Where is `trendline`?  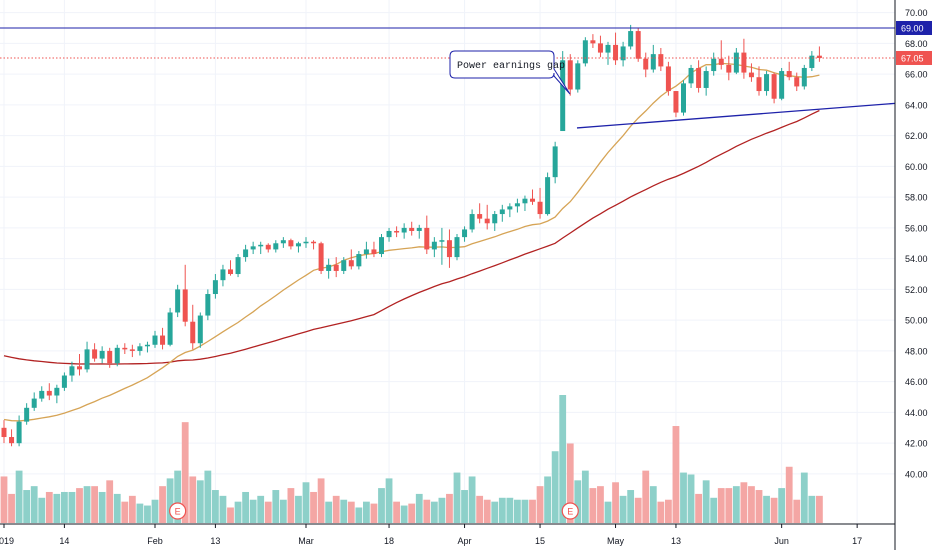 trendline is located at coordinates (736, 115).